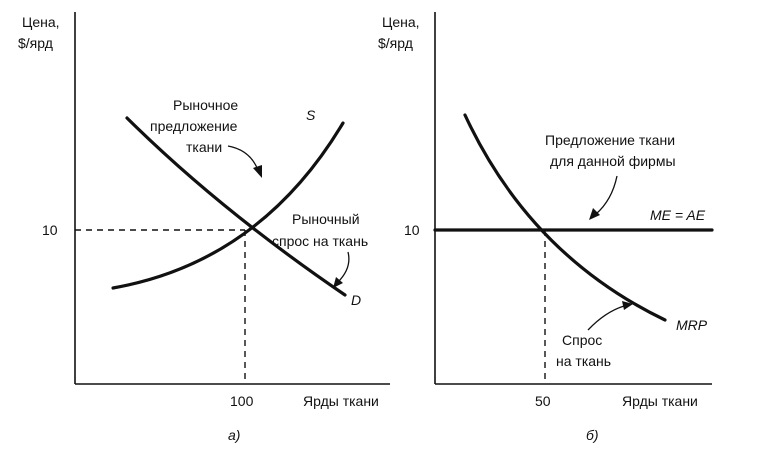  Describe the element at coordinates (41, 22) in the screenshot. I see `panel-a-y-axis-label-line1: Цена,` at that location.